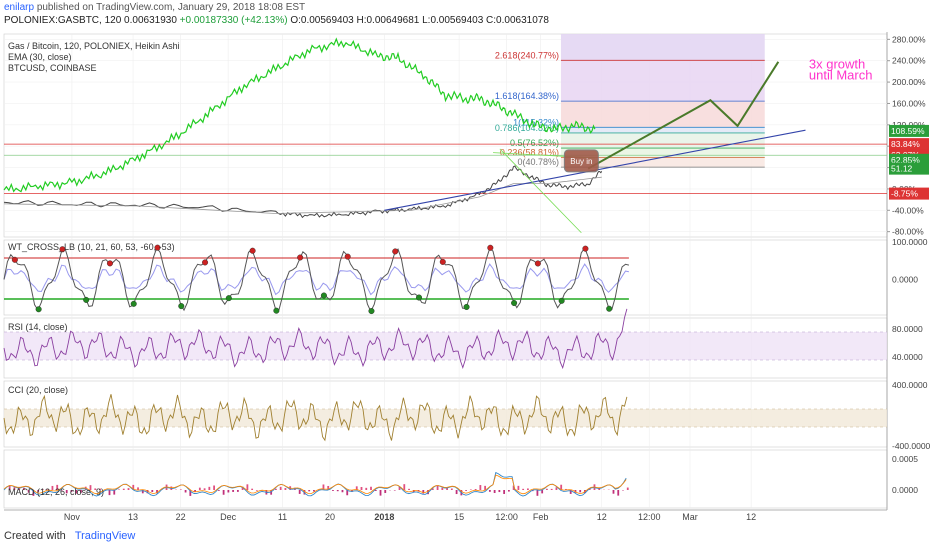 Image resolution: width=932 pixels, height=550 pixels. I want to click on cci-band, so click(445, 418).